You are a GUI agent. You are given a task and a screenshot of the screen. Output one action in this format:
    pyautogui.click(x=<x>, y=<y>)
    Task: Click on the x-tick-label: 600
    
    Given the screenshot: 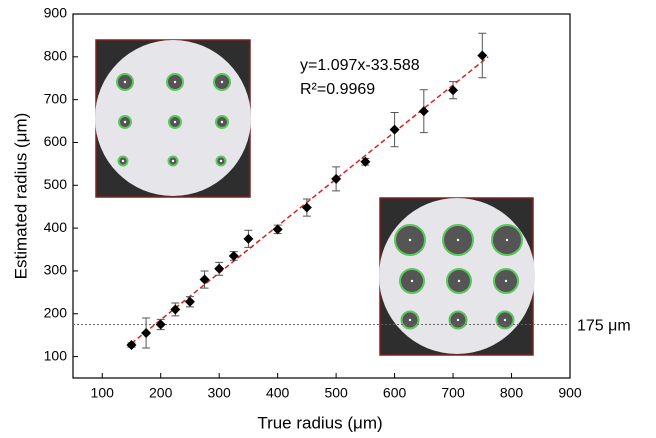 What is the action you would take?
    pyautogui.click(x=395, y=393)
    